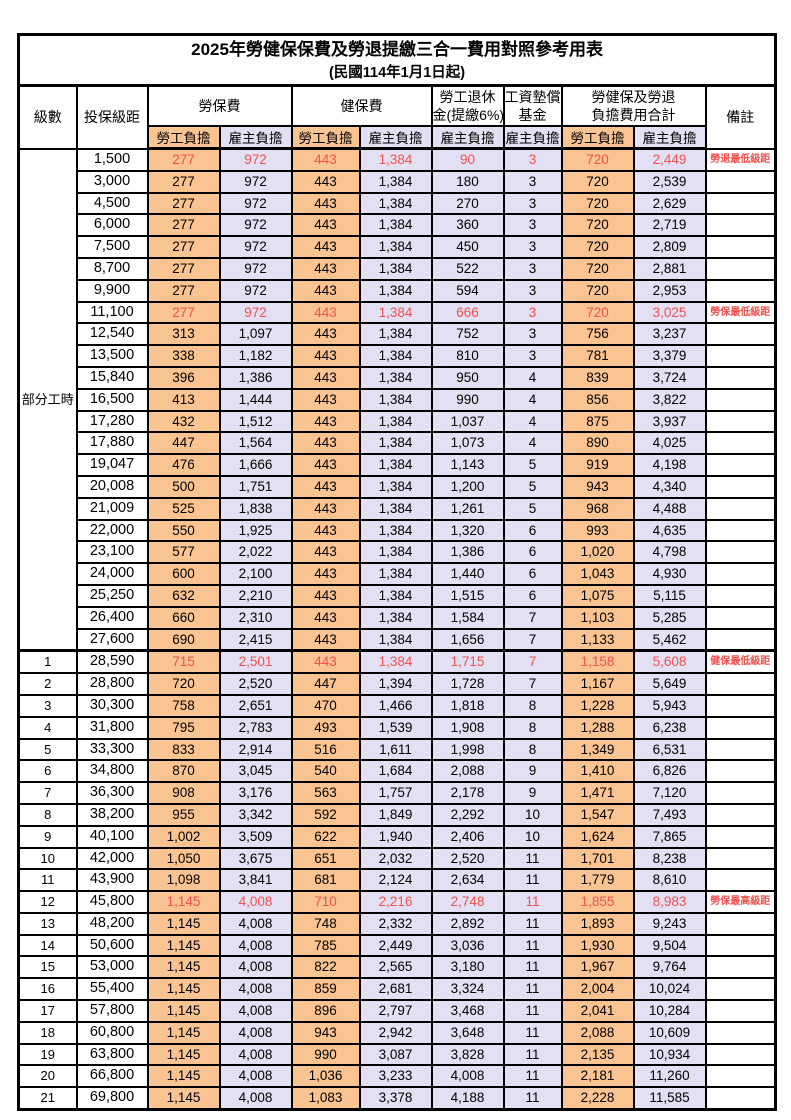  What do you see at coordinates (183, 880) in the screenshot?
I see `value-cell: 1,098` at bounding box center [183, 880].